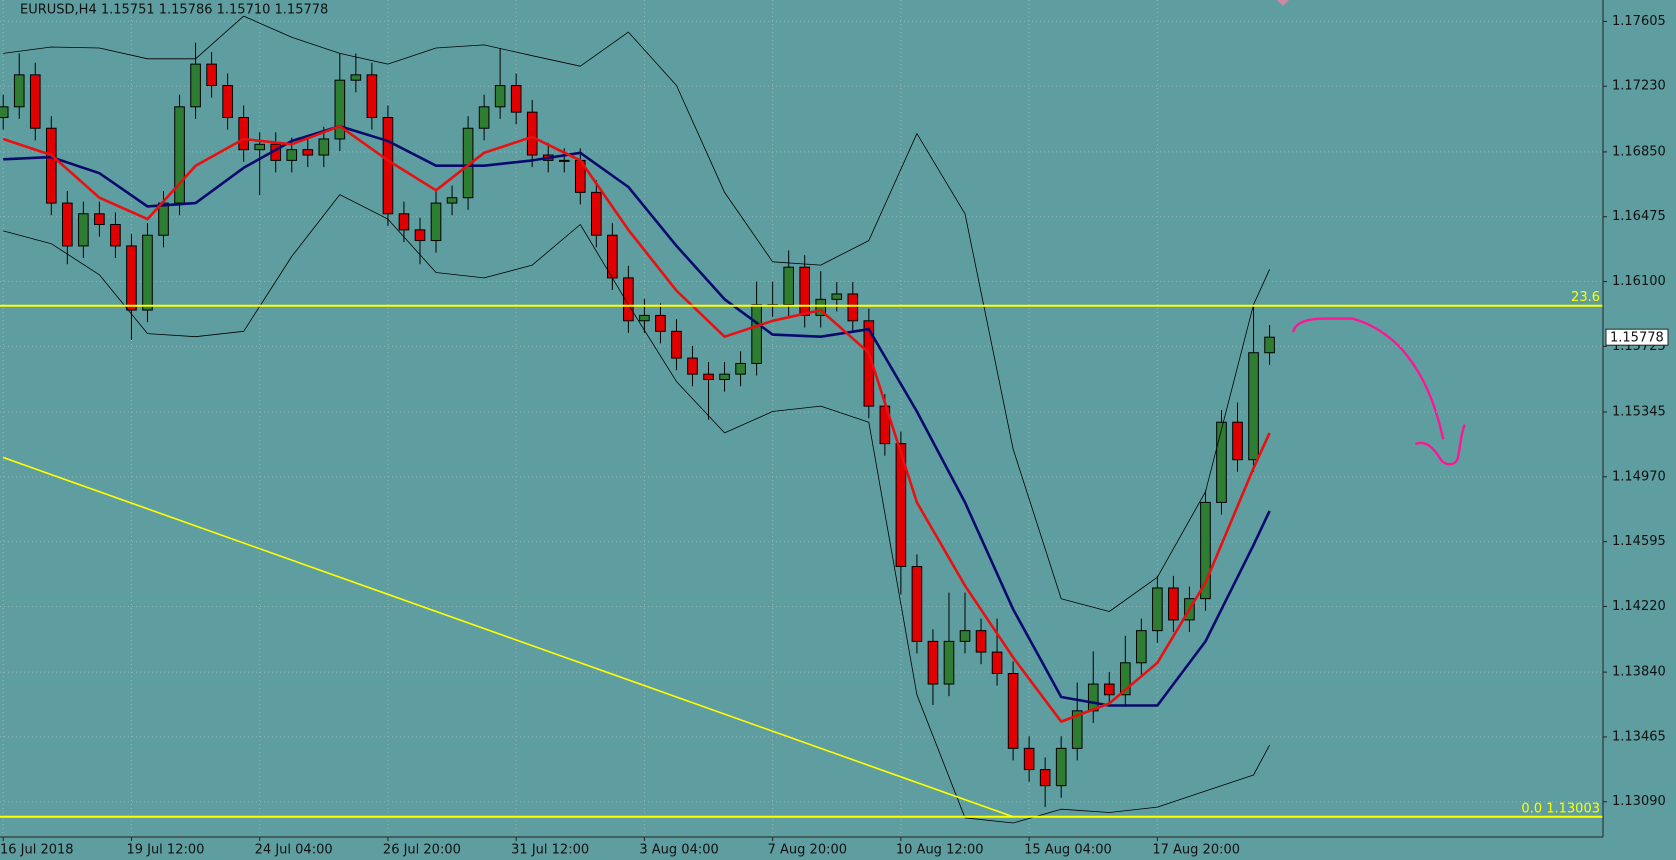  I want to click on y-tick-label: 1.16475, so click(1639, 216).